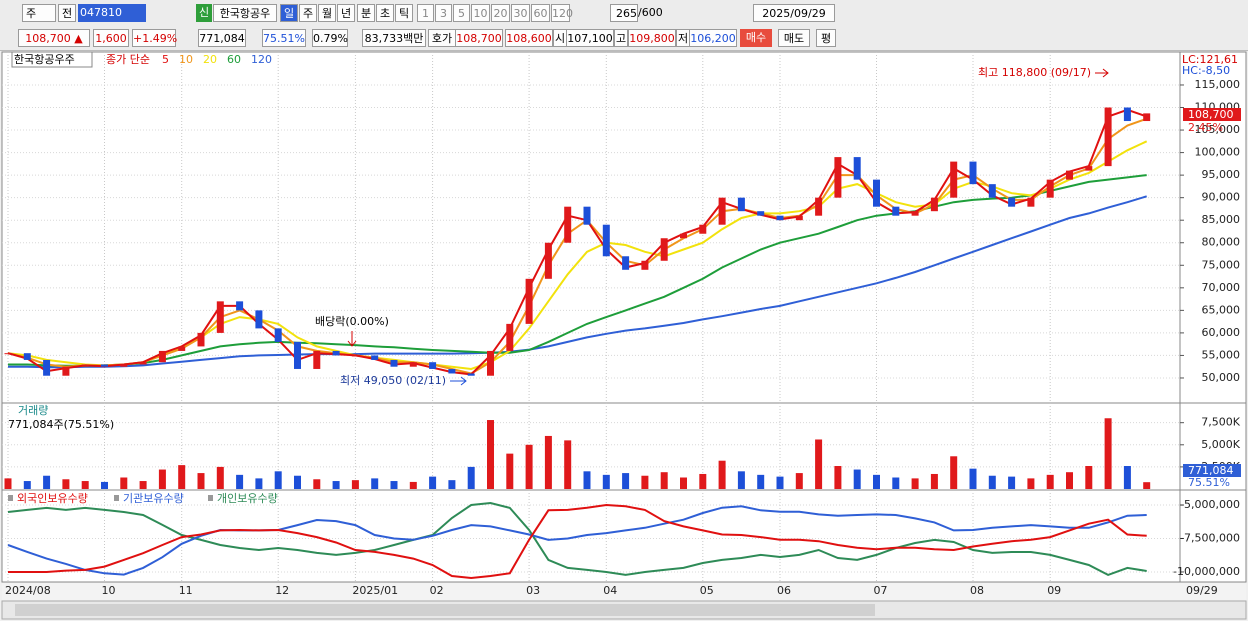 The height and width of the screenshot is (621, 1248). Describe the element at coordinates (794, 13) in the screenshot. I see `date-input: 2025/09/29` at that location.